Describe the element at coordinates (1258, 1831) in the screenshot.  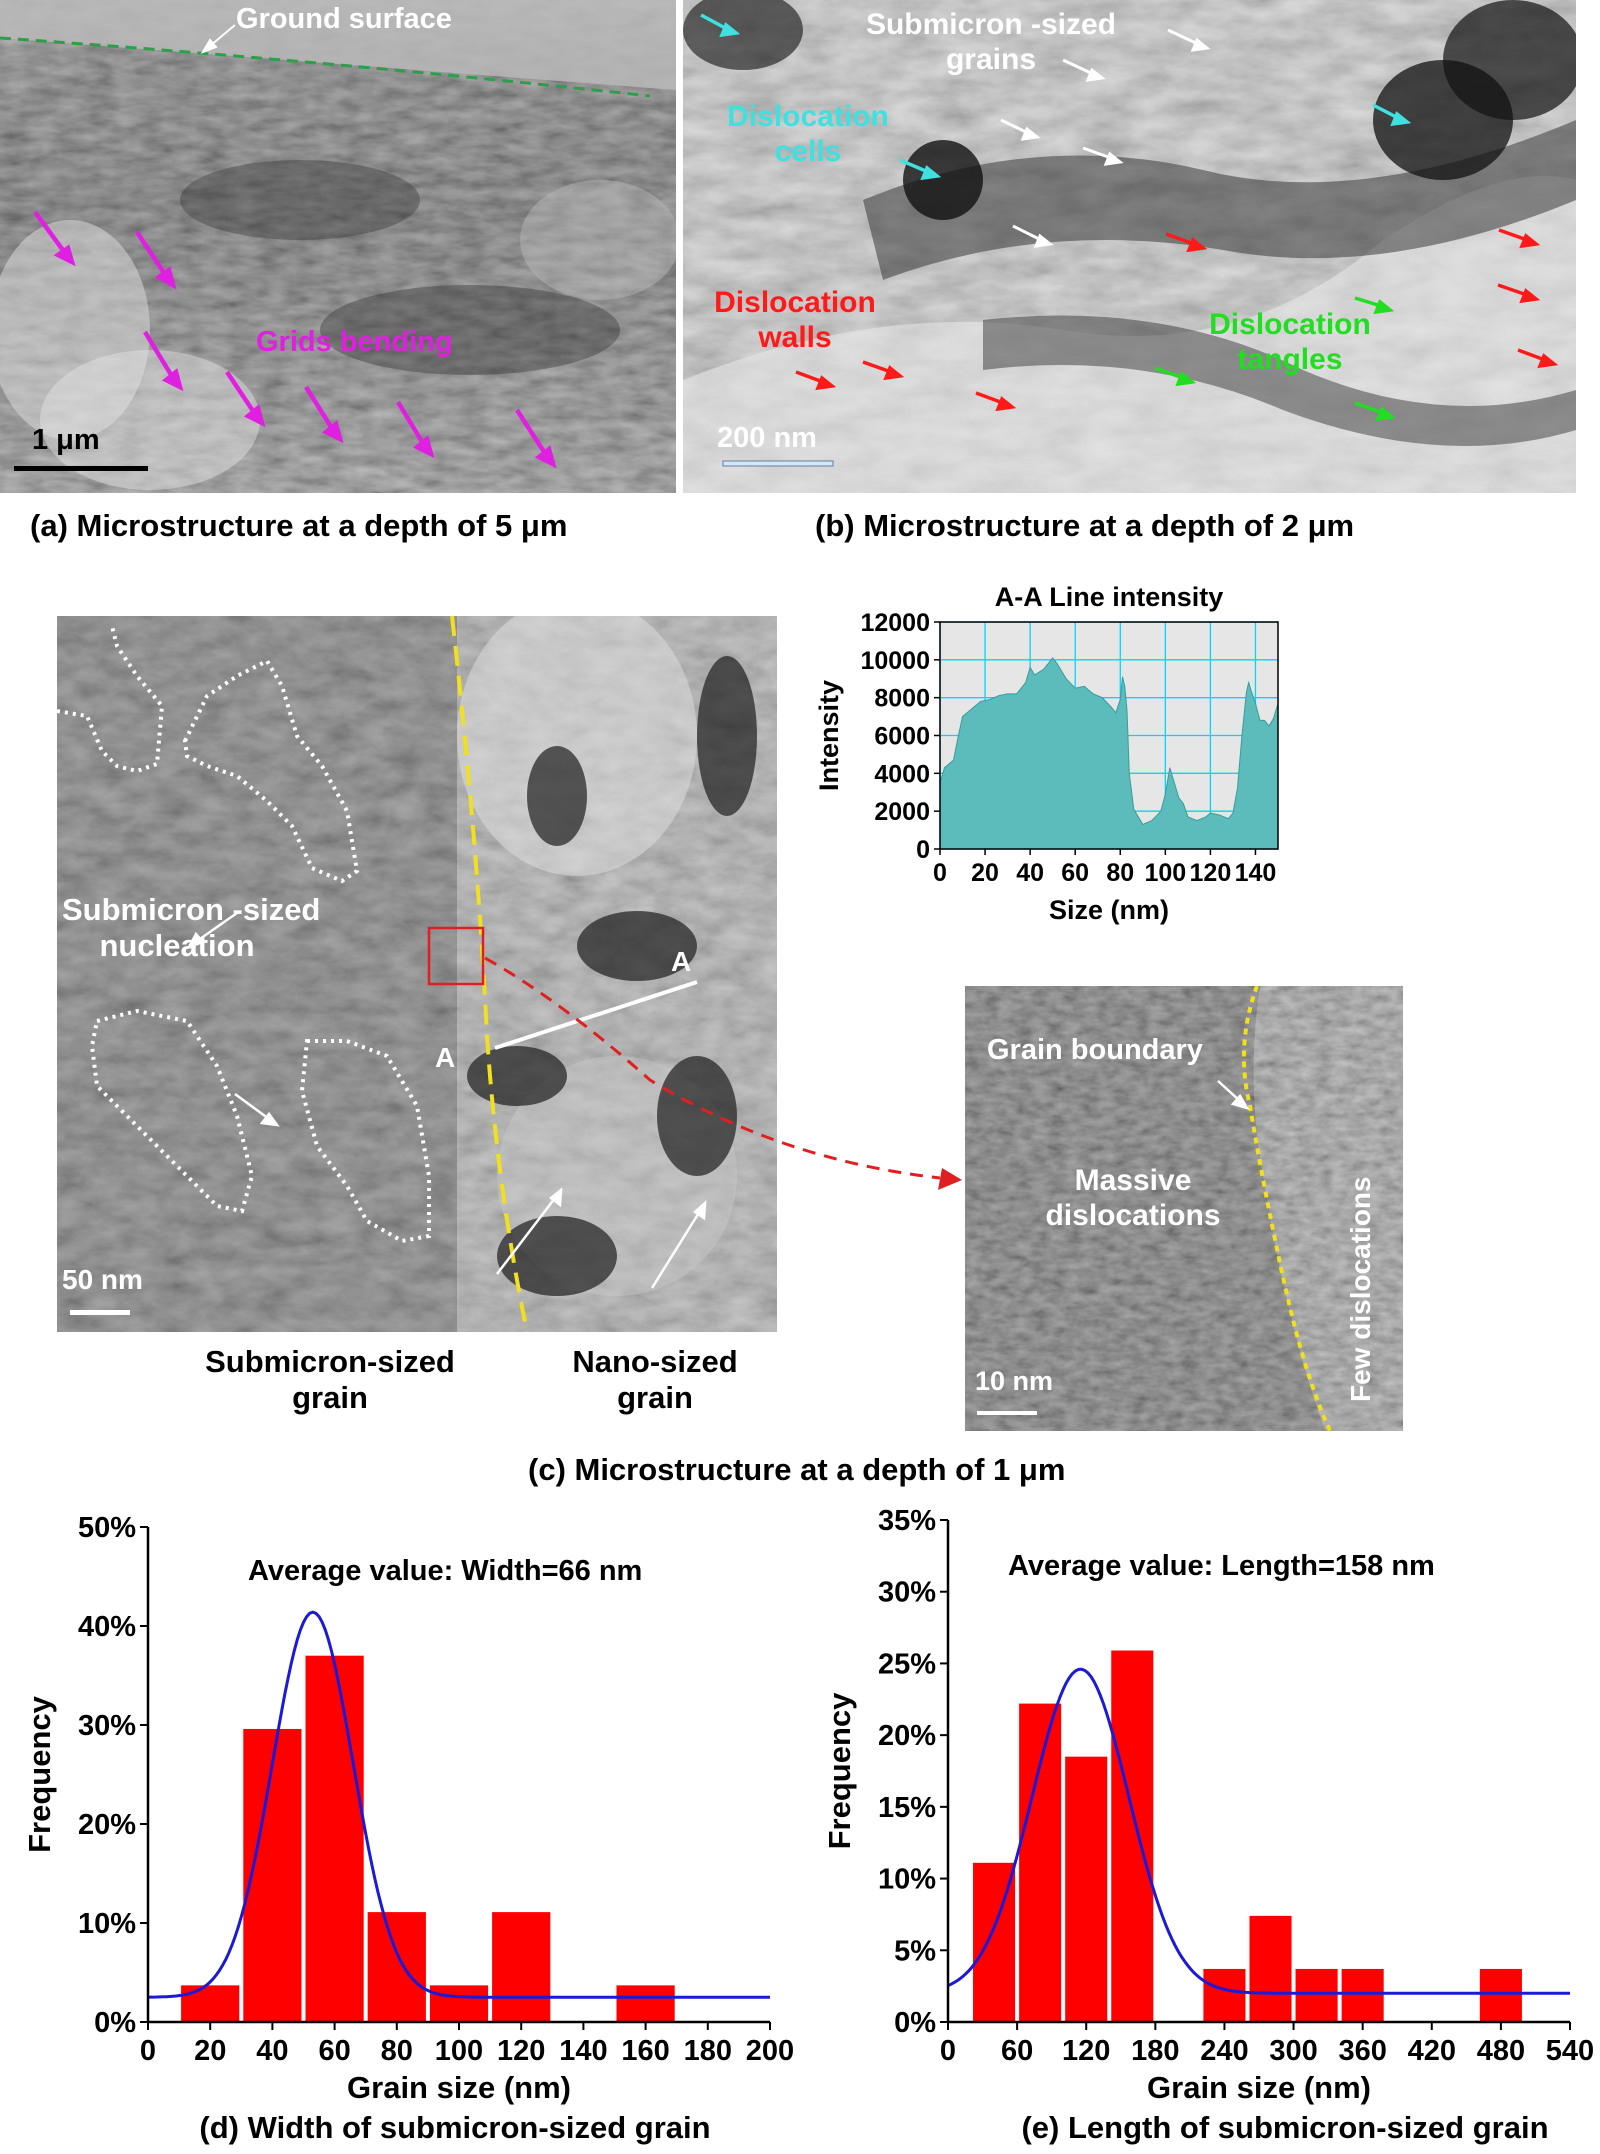
I see `gaussian-fit` at that location.